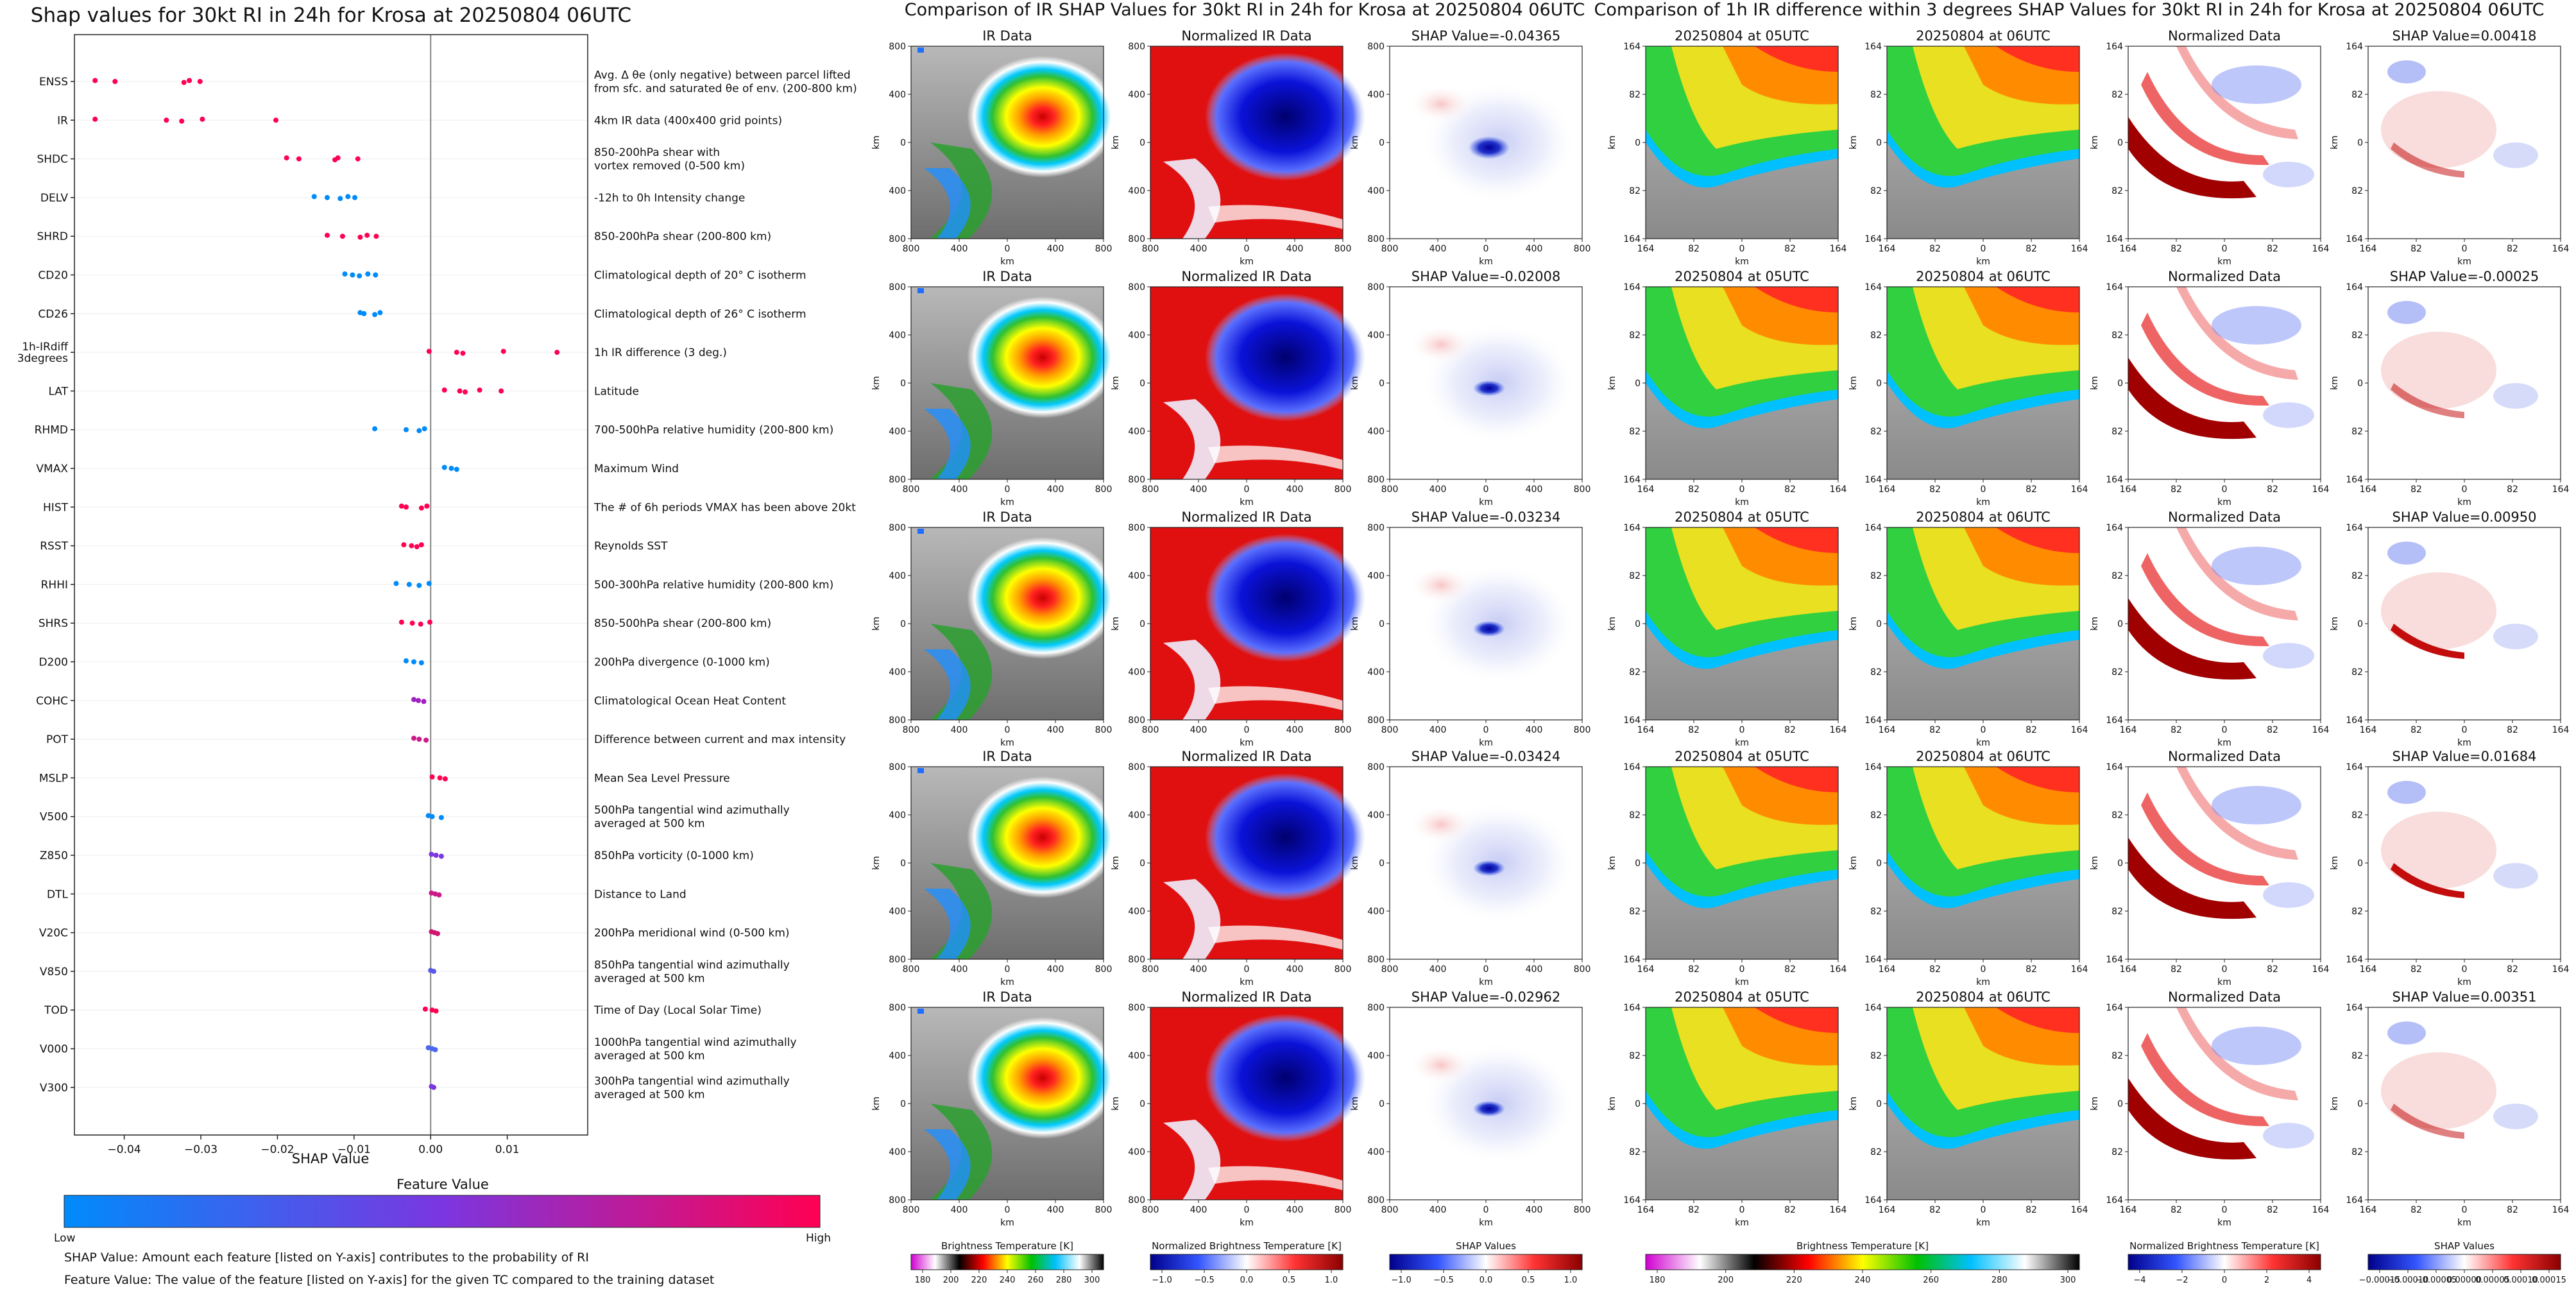 This screenshot has height=1289, width=2576. I want to click on feature-description: Maximum Wind, so click(636, 469).